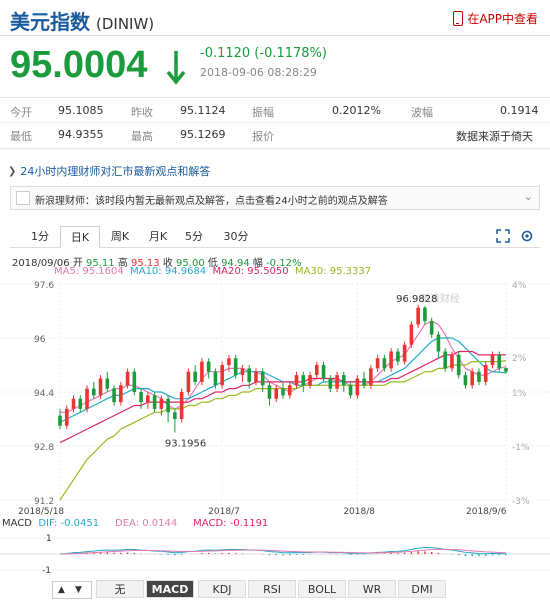 The height and width of the screenshot is (602, 550). Describe the element at coordinates (503, 236) in the screenshot. I see `fullscreen-icon` at that location.